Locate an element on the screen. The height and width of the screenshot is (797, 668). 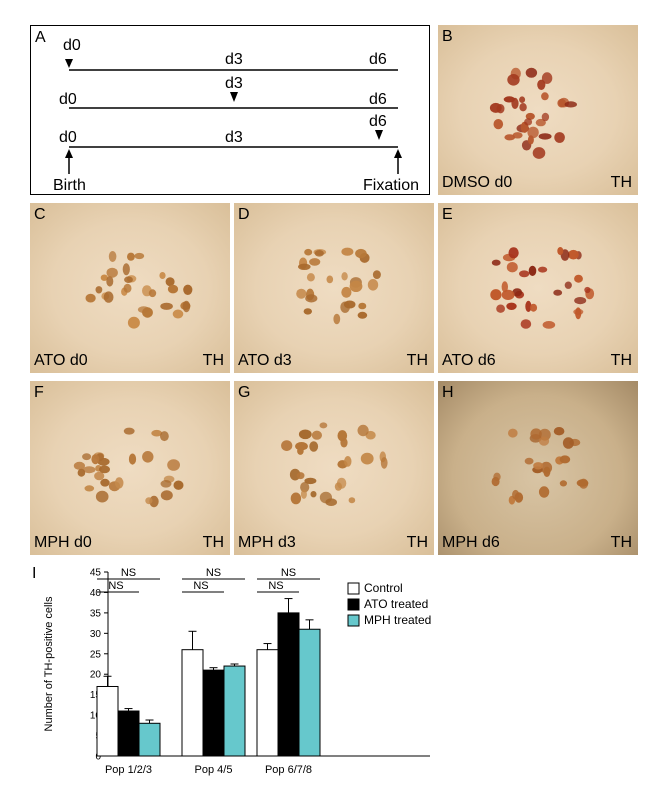
panel-letter: B is located at coordinates (447, 36).